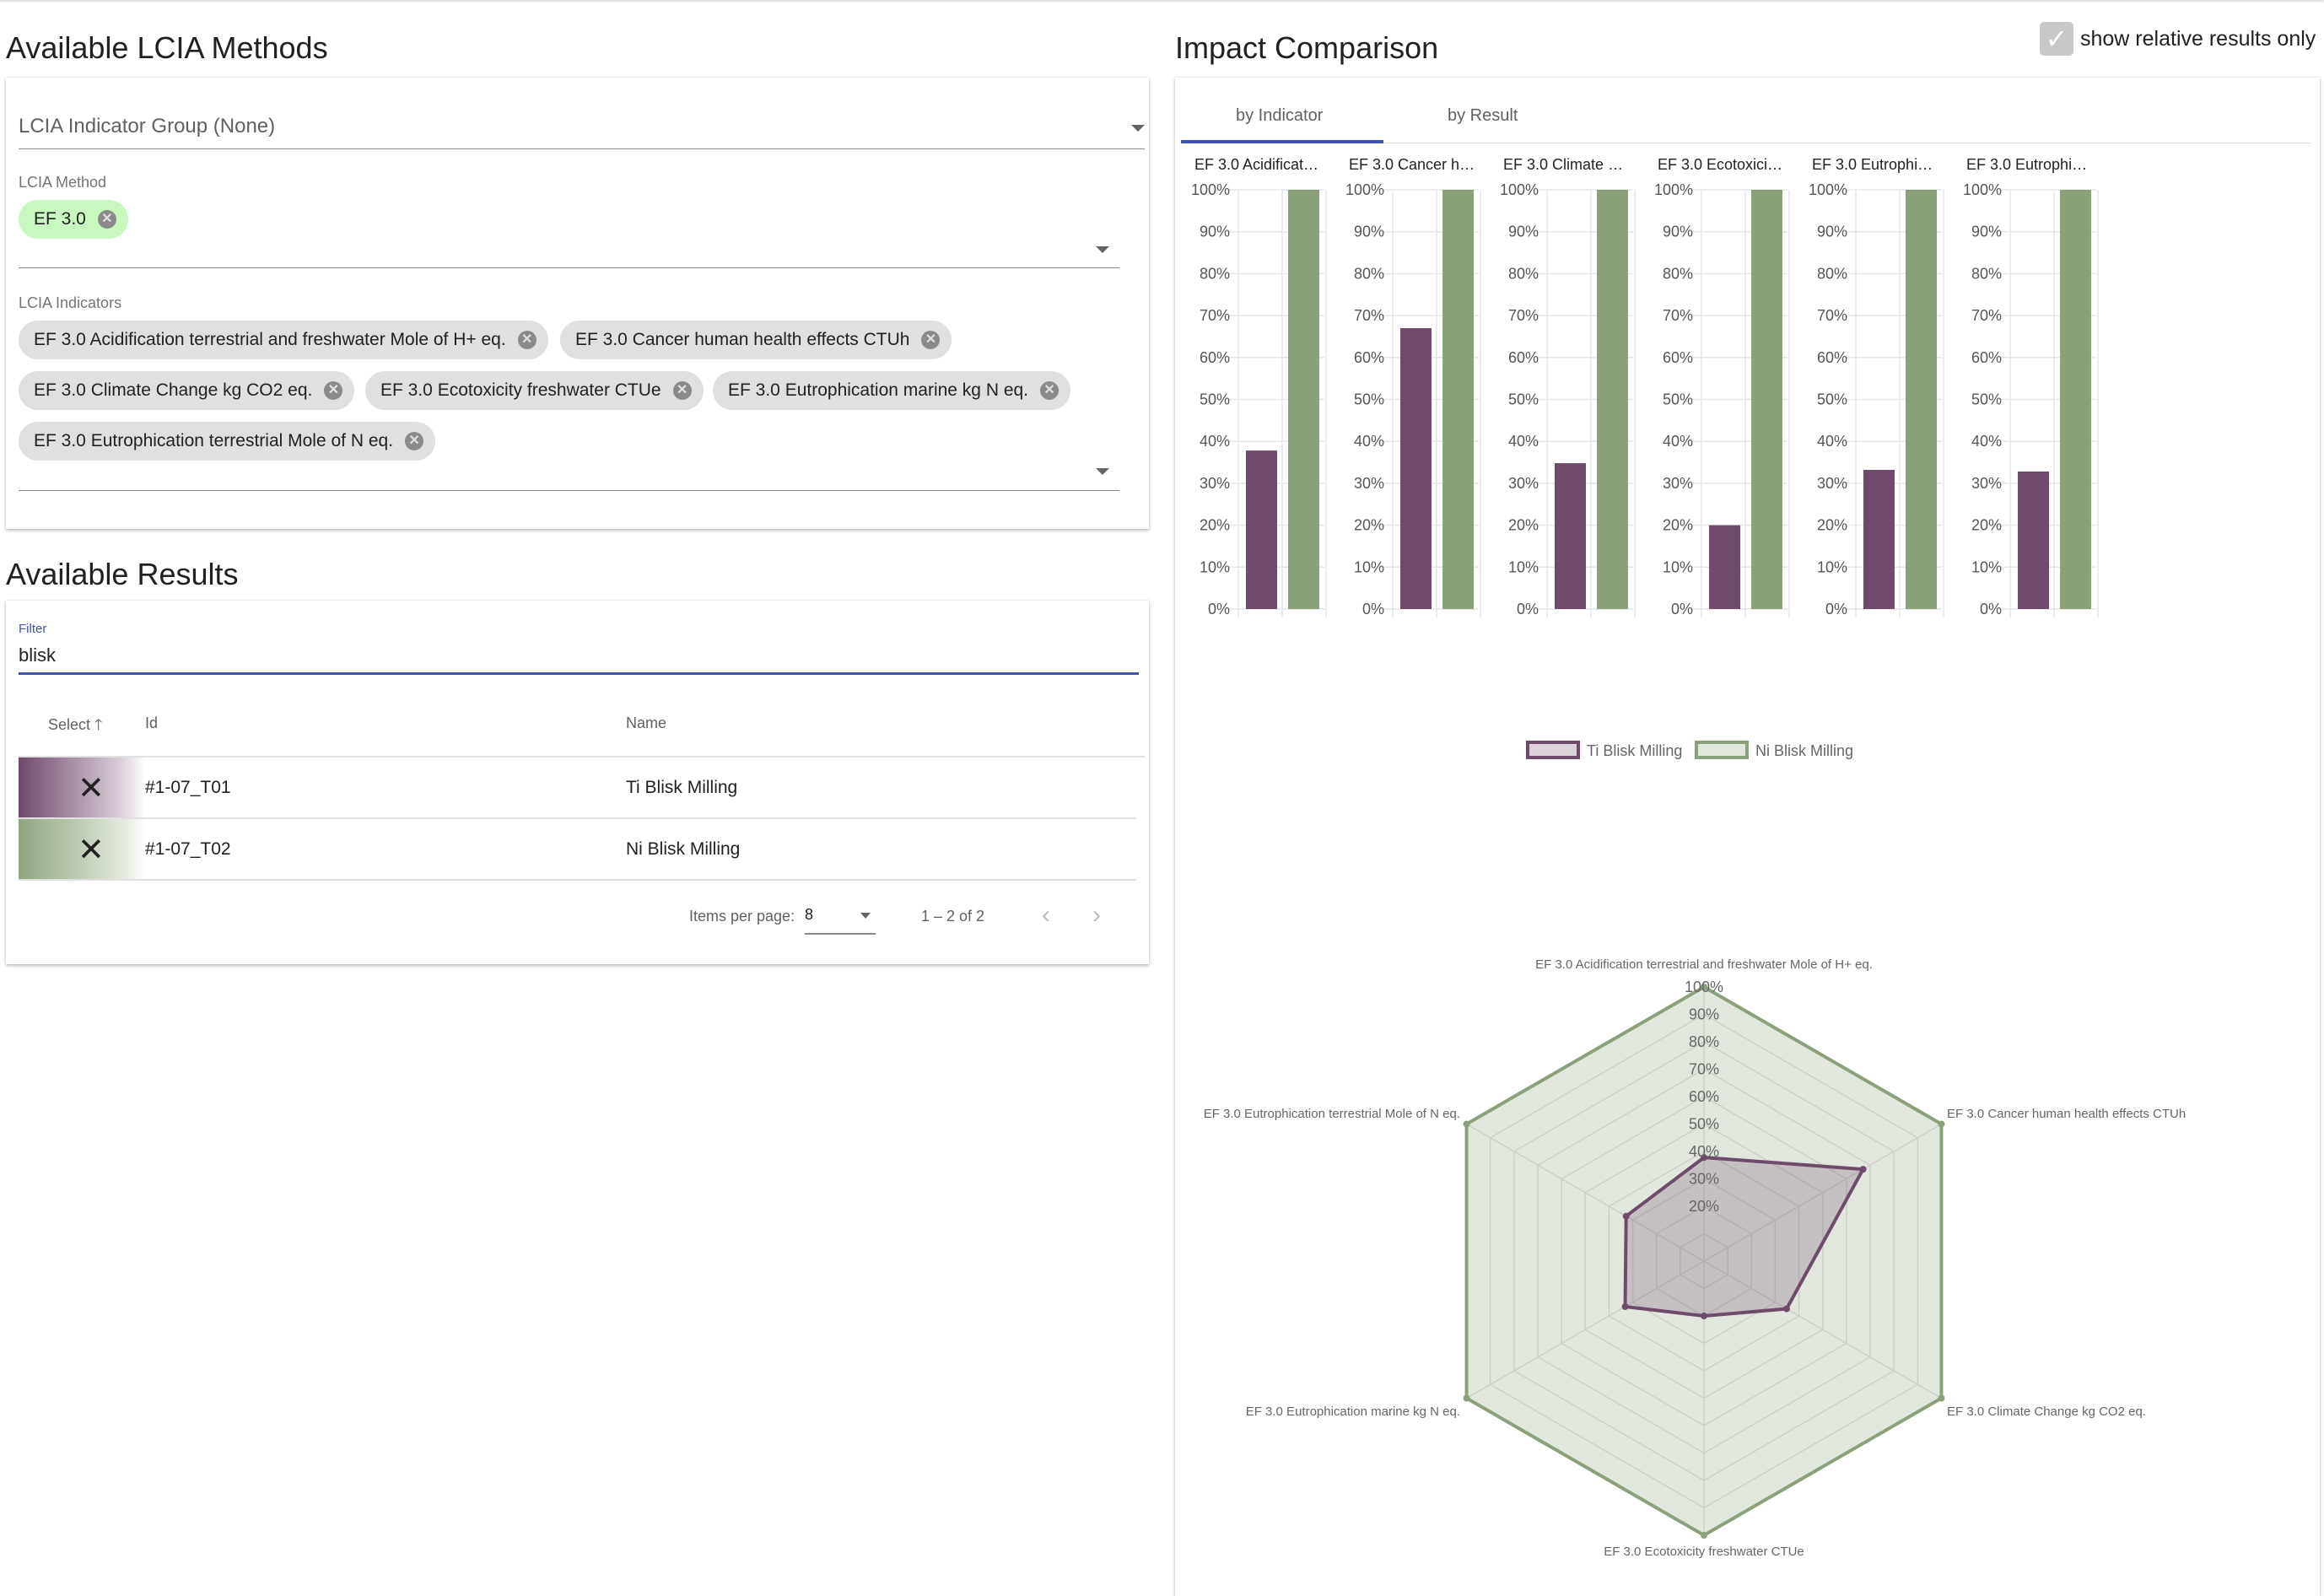 The height and width of the screenshot is (1596, 2324). What do you see at coordinates (879, 390) in the screenshot?
I see `chip-label: EF 3.0 Eutrophication marine kg N eq.` at bounding box center [879, 390].